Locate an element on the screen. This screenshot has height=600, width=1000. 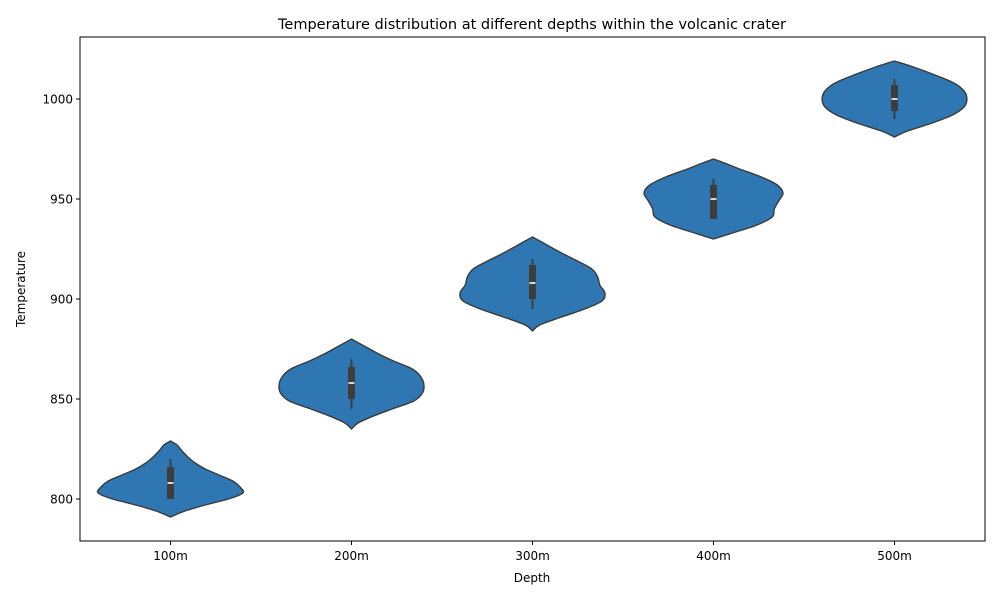
x-tick-label: 500m is located at coordinates (894, 556).